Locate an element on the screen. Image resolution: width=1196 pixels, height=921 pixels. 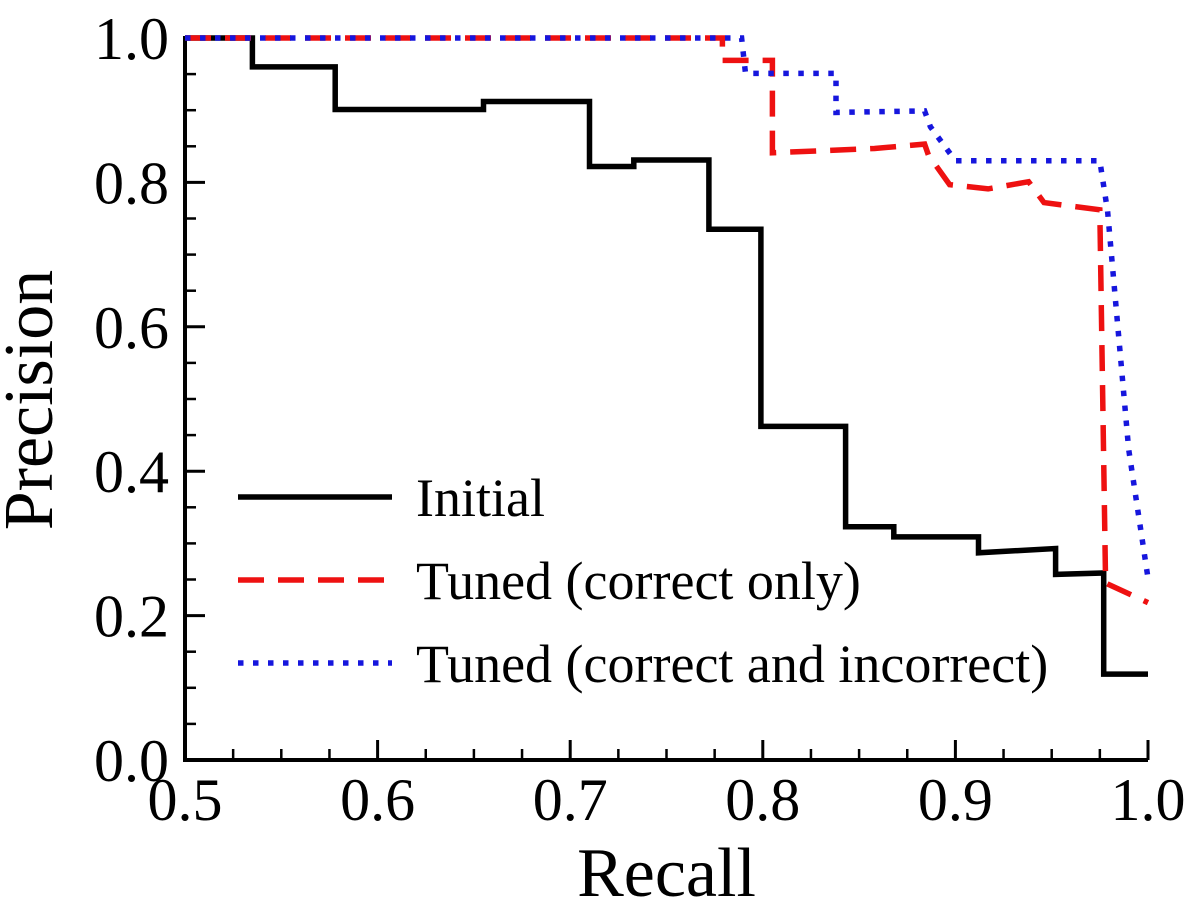
y-axis-label: Precision is located at coordinates (34, 400).